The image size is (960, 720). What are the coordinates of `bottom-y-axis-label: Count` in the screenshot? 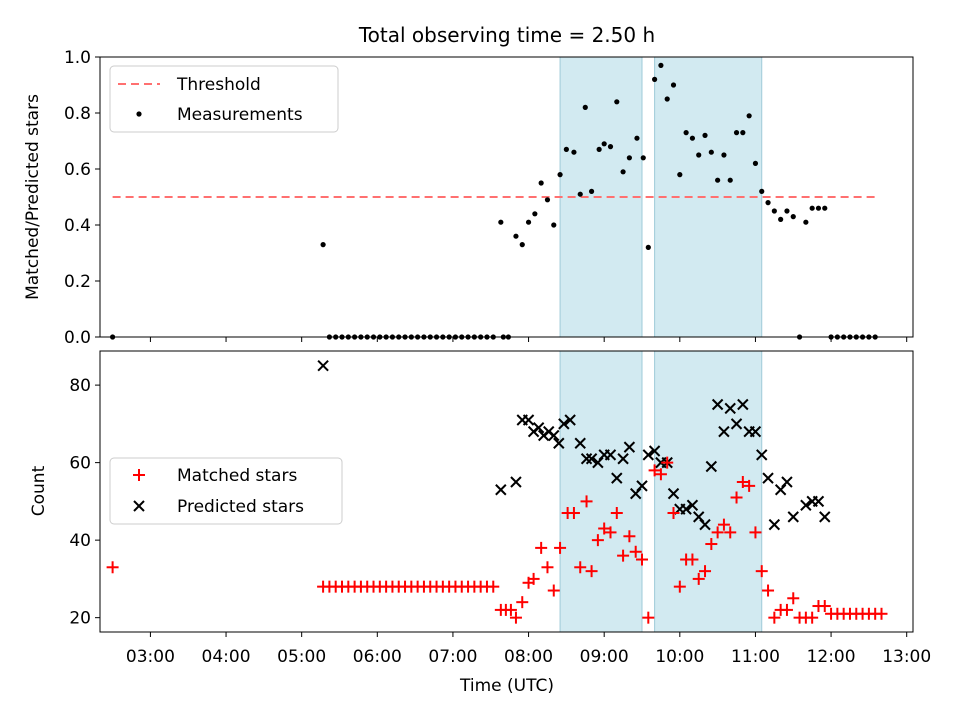 It's located at (39, 490).